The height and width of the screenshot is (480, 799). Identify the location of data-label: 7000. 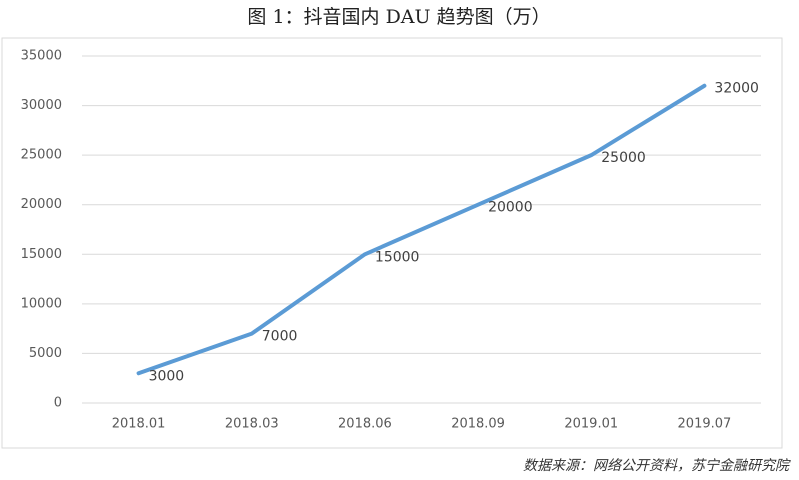
(280, 337).